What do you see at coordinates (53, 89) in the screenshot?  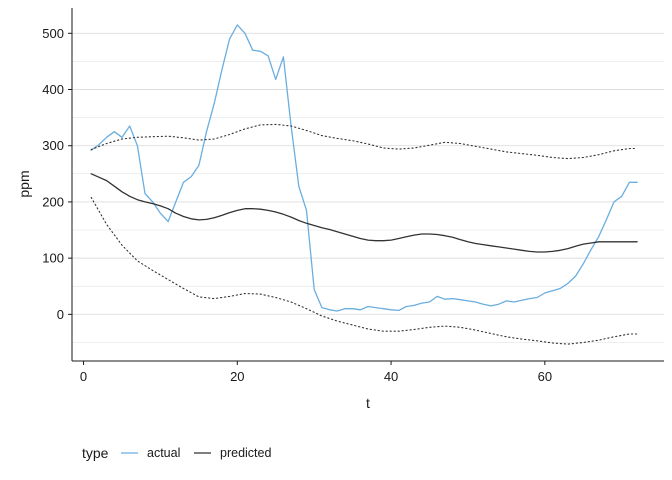 I see `y-tick-label: 400` at bounding box center [53, 89].